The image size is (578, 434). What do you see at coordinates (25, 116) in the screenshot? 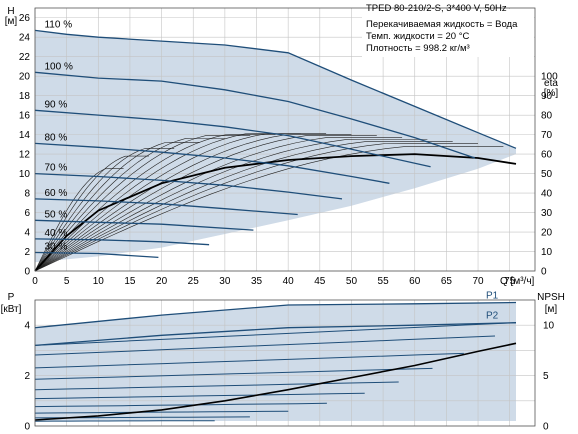
I see `left-tick-label: 16` at bounding box center [25, 116].